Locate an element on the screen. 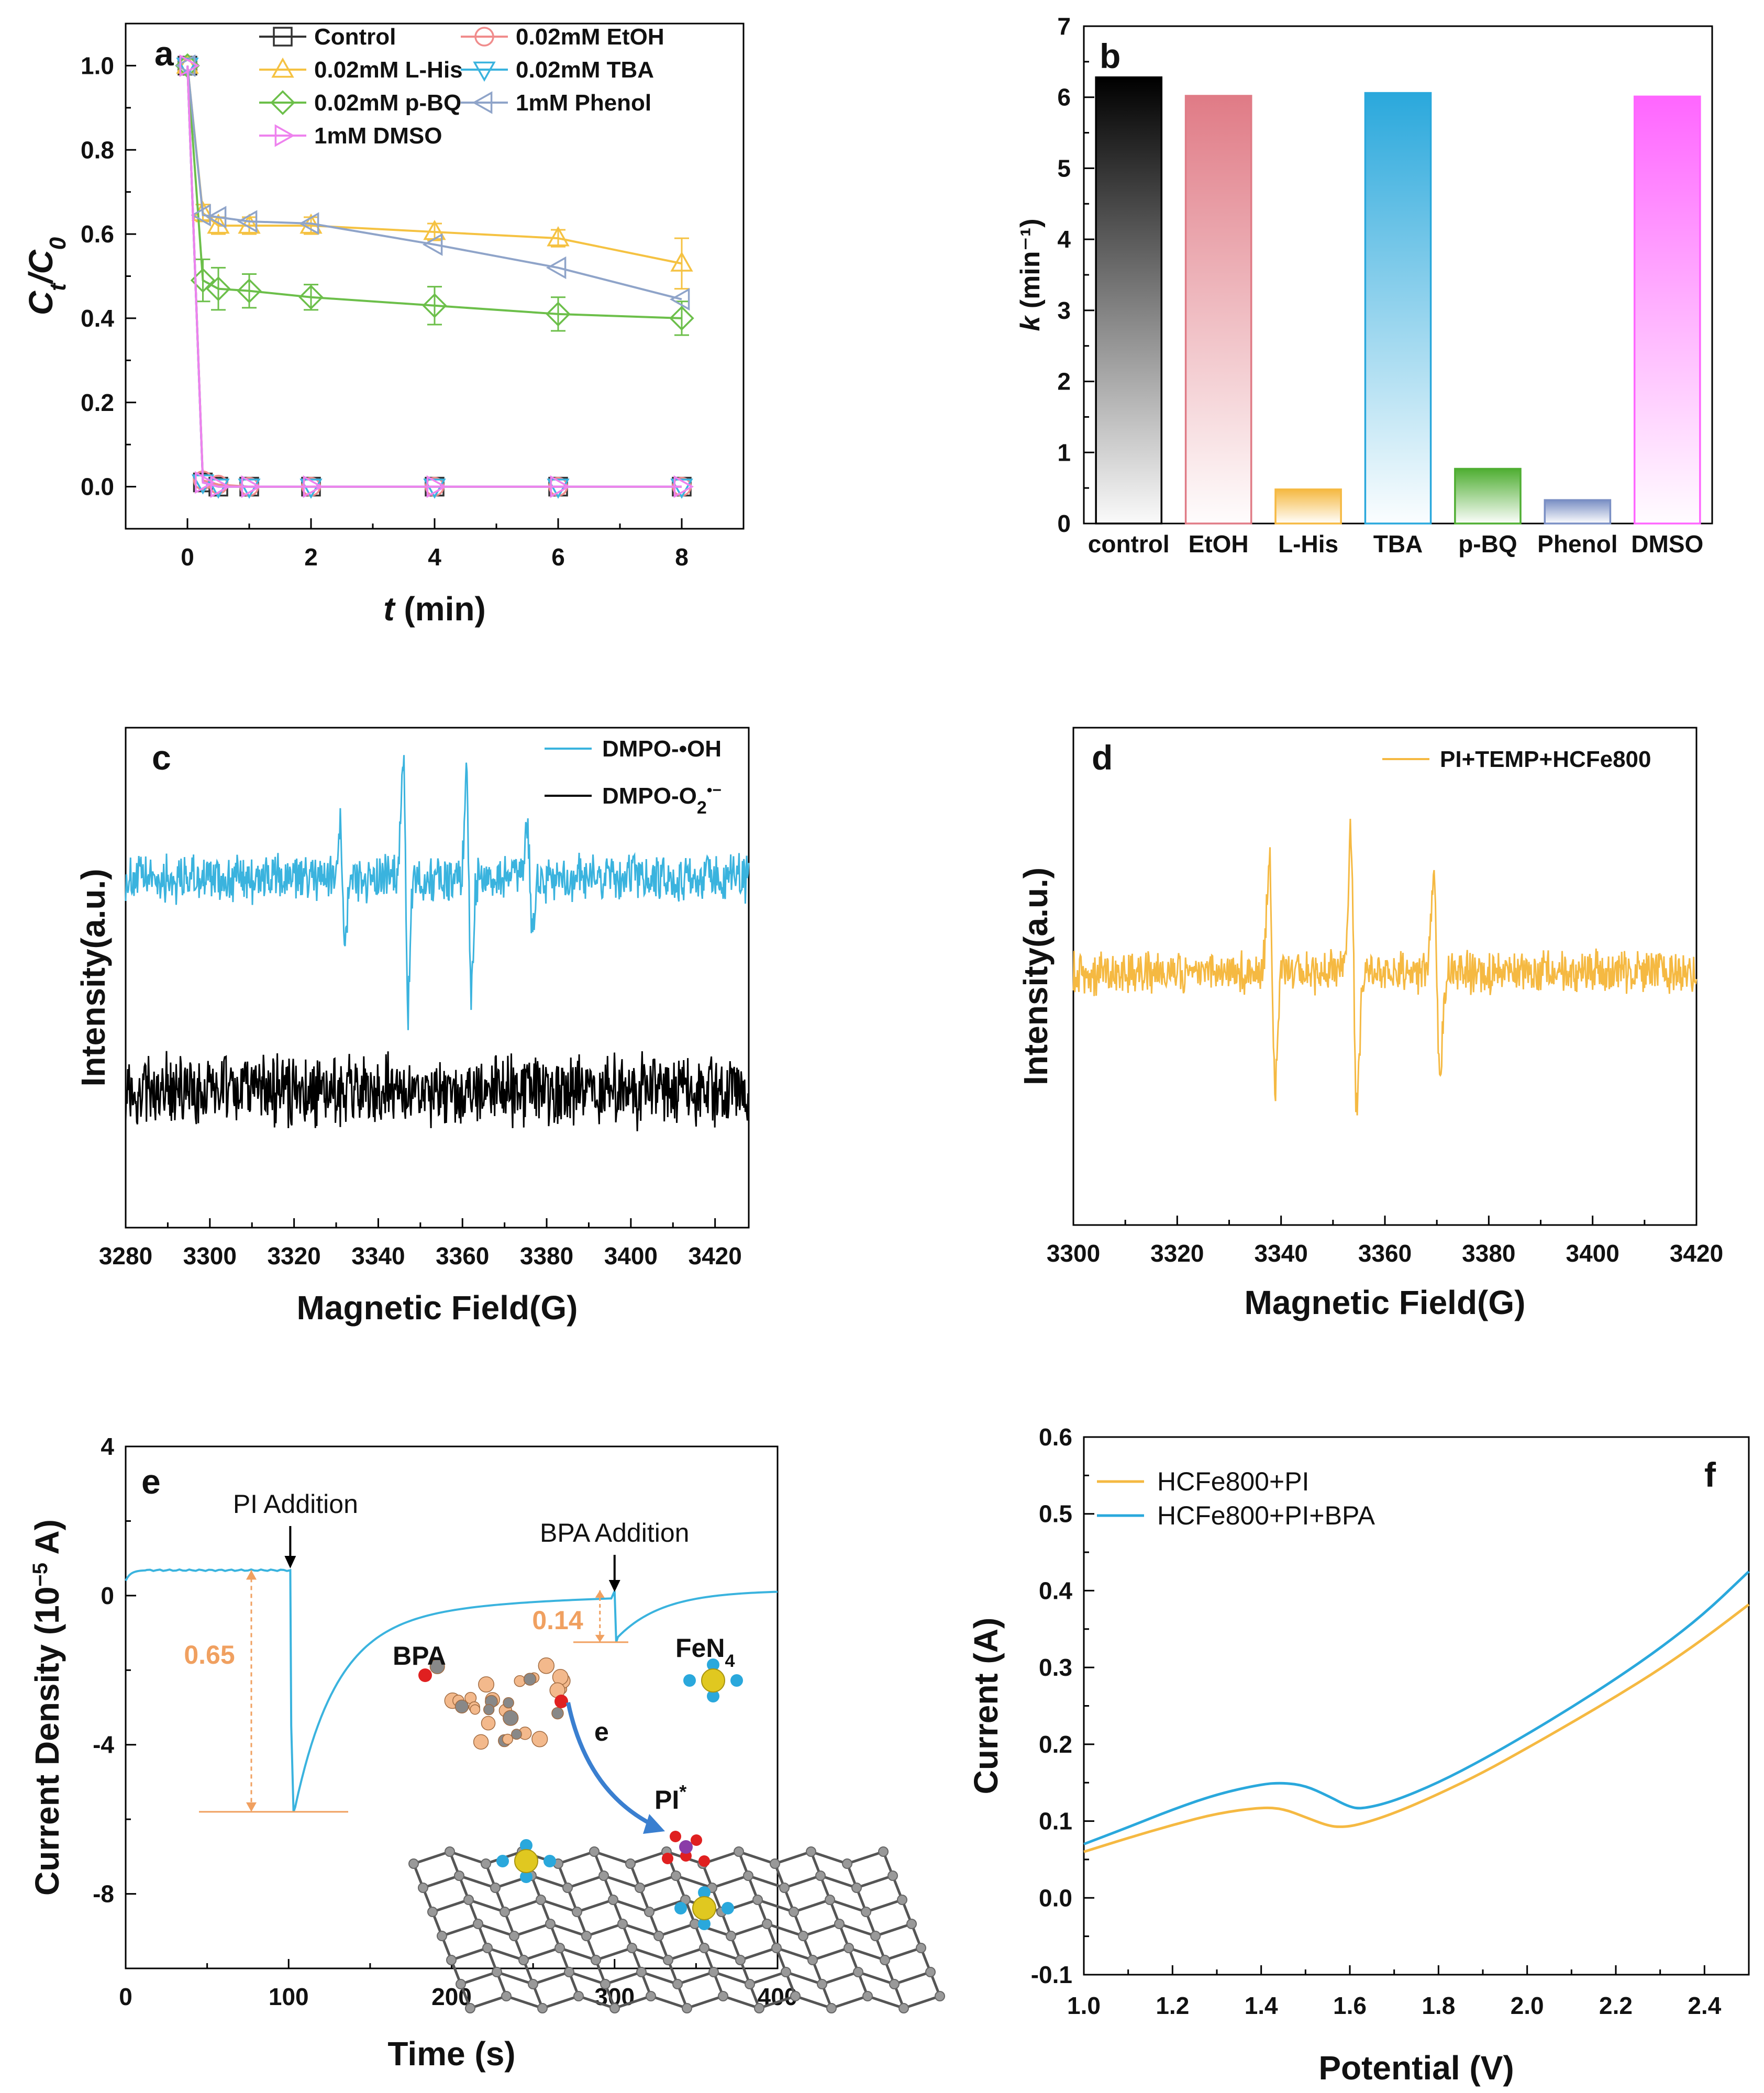 The image size is (1764, 2093). x-tick-label: 1.2 is located at coordinates (1172, 2005).